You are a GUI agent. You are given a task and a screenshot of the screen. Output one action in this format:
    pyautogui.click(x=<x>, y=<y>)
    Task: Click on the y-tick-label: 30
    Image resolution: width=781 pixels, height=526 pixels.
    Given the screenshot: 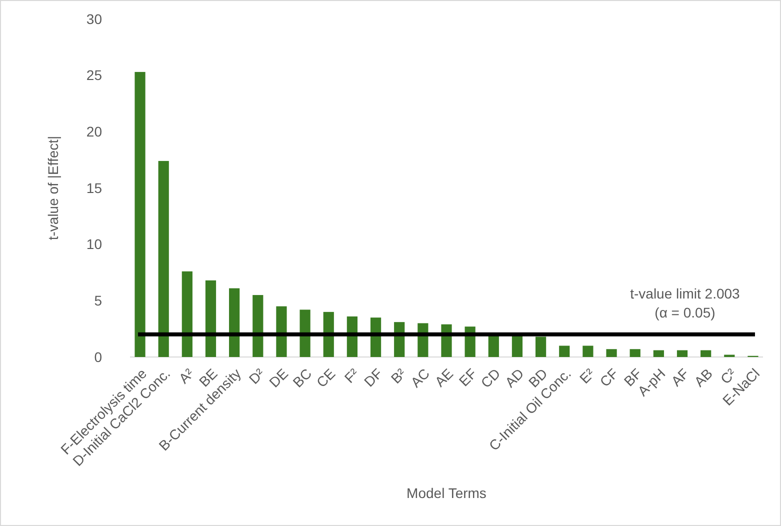 What is the action you would take?
    pyautogui.click(x=94, y=18)
    